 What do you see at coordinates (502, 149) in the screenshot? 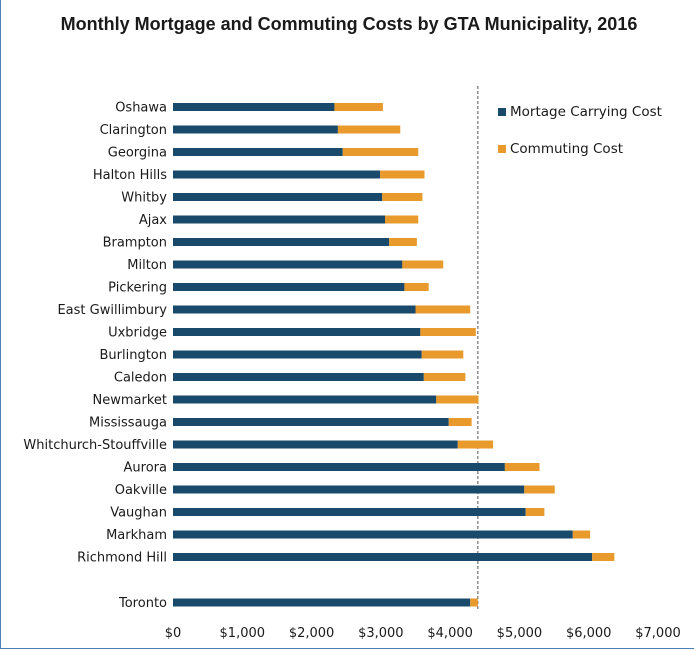
I see `legend-swatch-commuting` at bounding box center [502, 149].